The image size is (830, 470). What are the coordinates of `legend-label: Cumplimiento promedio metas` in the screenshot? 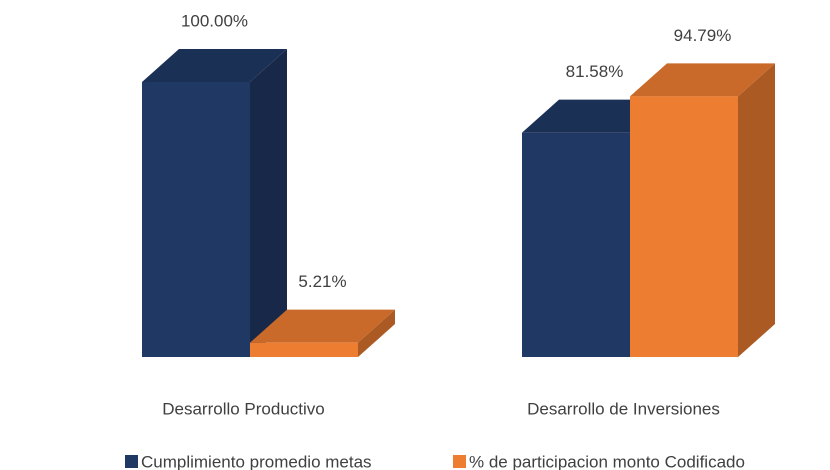 It's located at (256, 461).